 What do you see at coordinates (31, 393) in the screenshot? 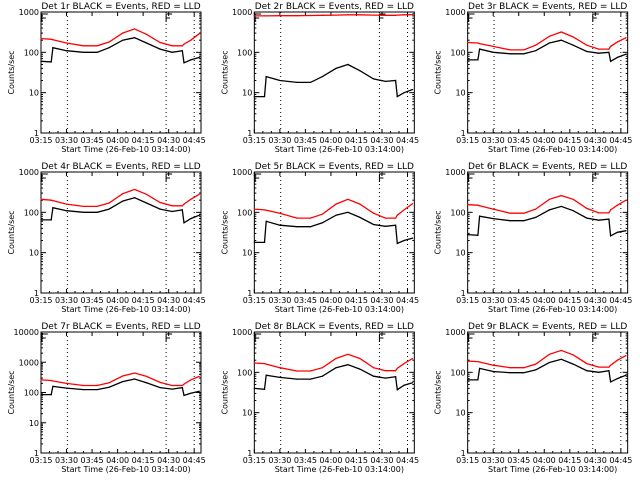
I see `y-tick-label: 100` at bounding box center [31, 393].